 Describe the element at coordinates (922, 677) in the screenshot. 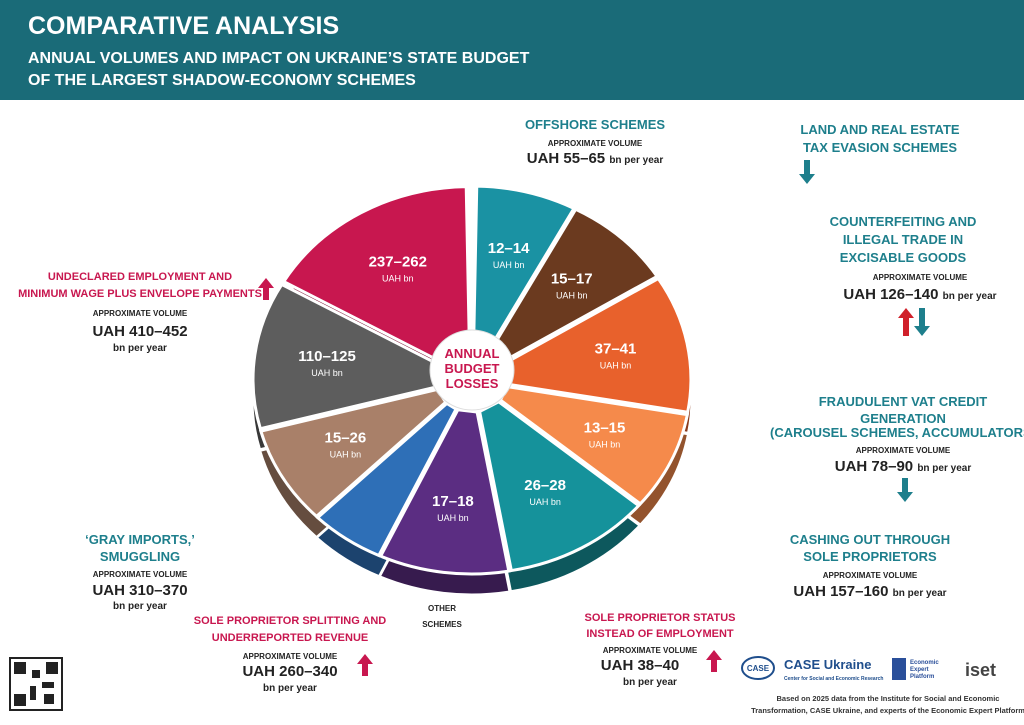

I see `eep-name: Platform` at that location.